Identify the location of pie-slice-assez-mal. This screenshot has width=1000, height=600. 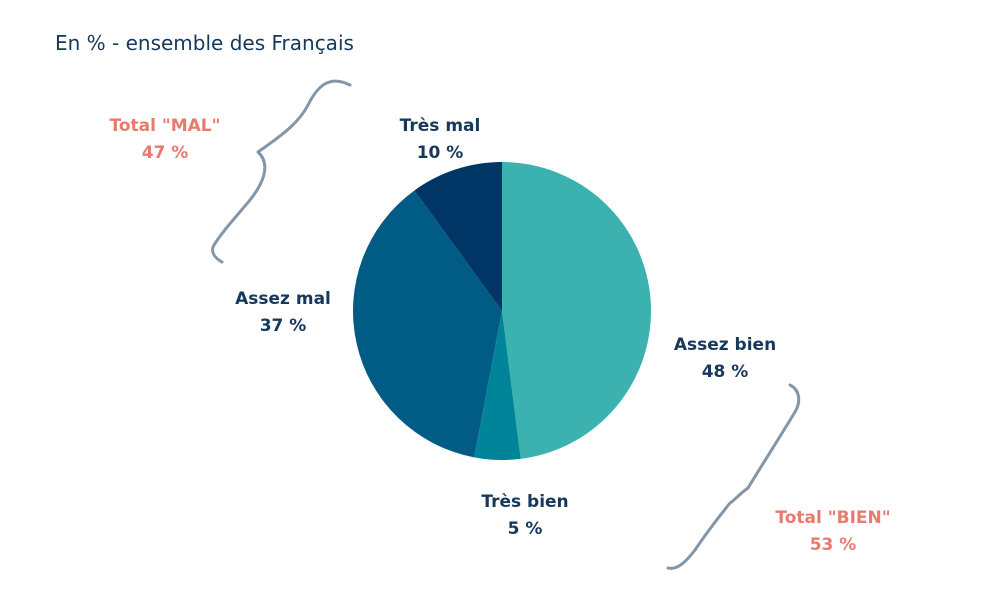
(427, 324).